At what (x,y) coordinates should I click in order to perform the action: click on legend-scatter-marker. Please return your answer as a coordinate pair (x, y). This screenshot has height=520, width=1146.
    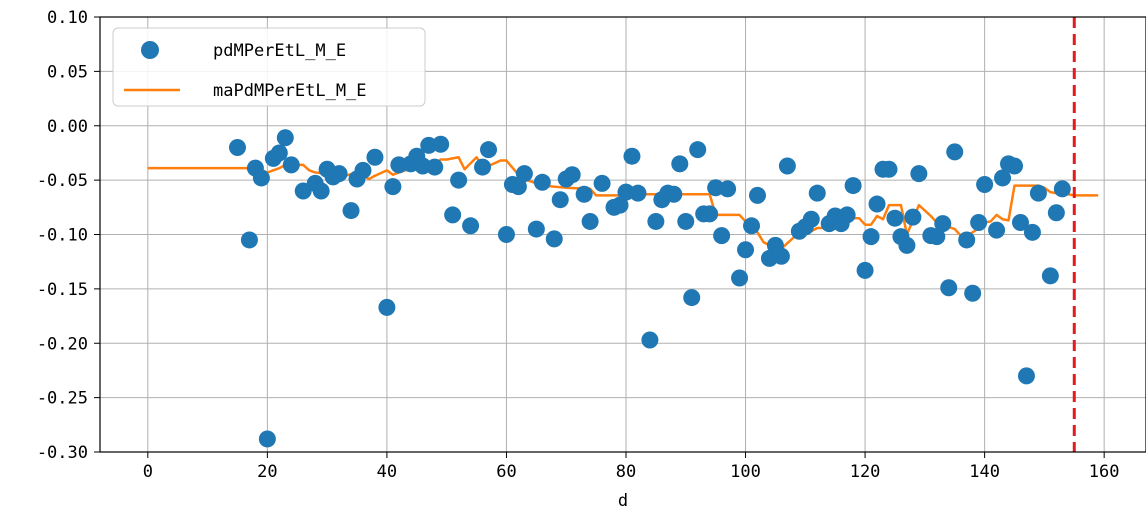
    Looking at the image, I should click on (150, 50).